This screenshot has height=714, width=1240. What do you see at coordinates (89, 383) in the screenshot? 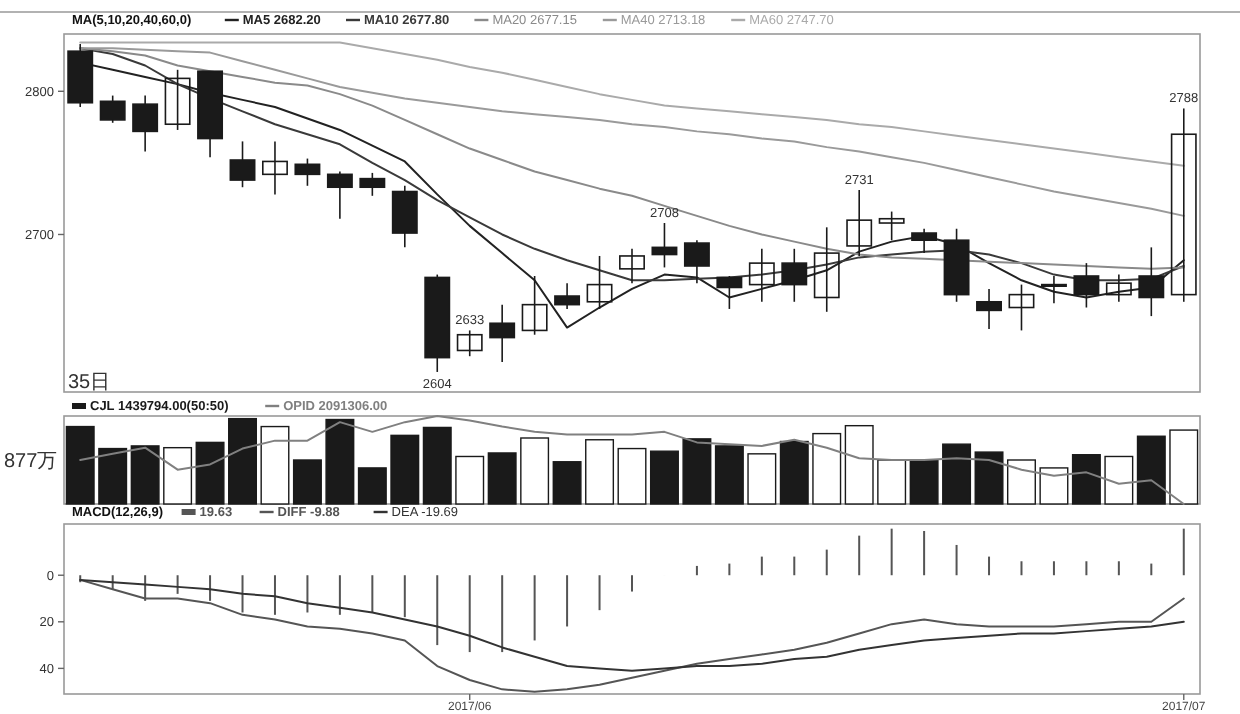
I see `annotation: 35日` at bounding box center [89, 383].